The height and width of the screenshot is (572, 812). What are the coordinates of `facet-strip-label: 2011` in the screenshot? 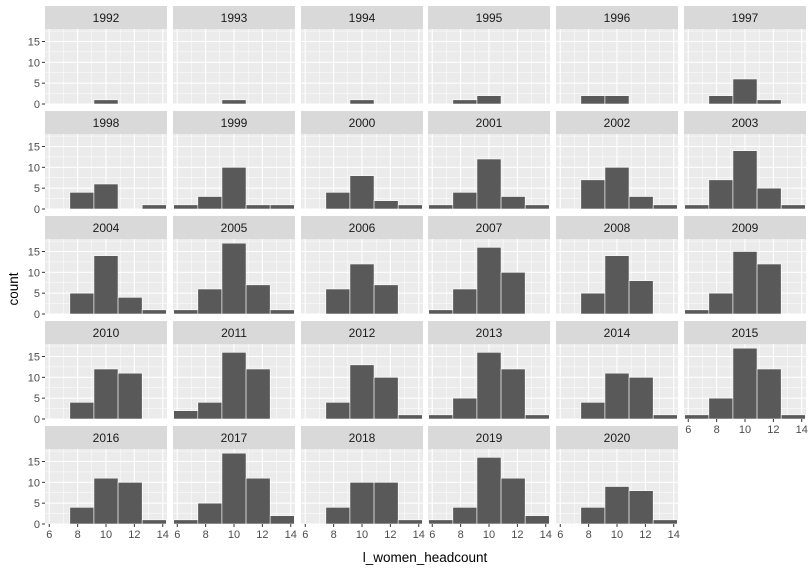 It's located at (234, 333).